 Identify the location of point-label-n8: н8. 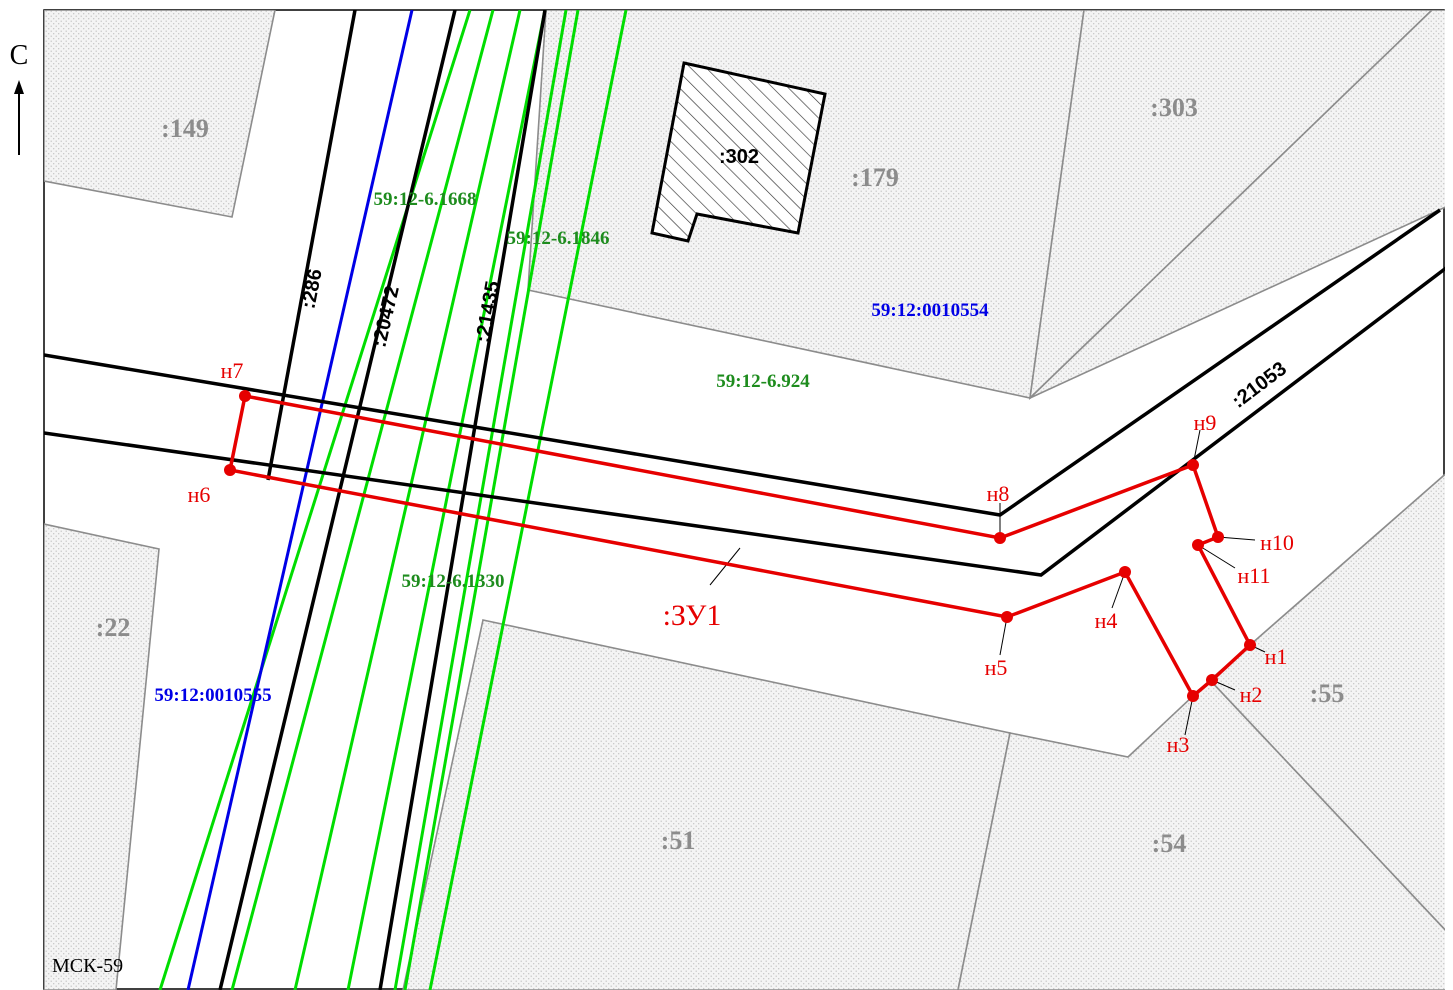
(998, 493).